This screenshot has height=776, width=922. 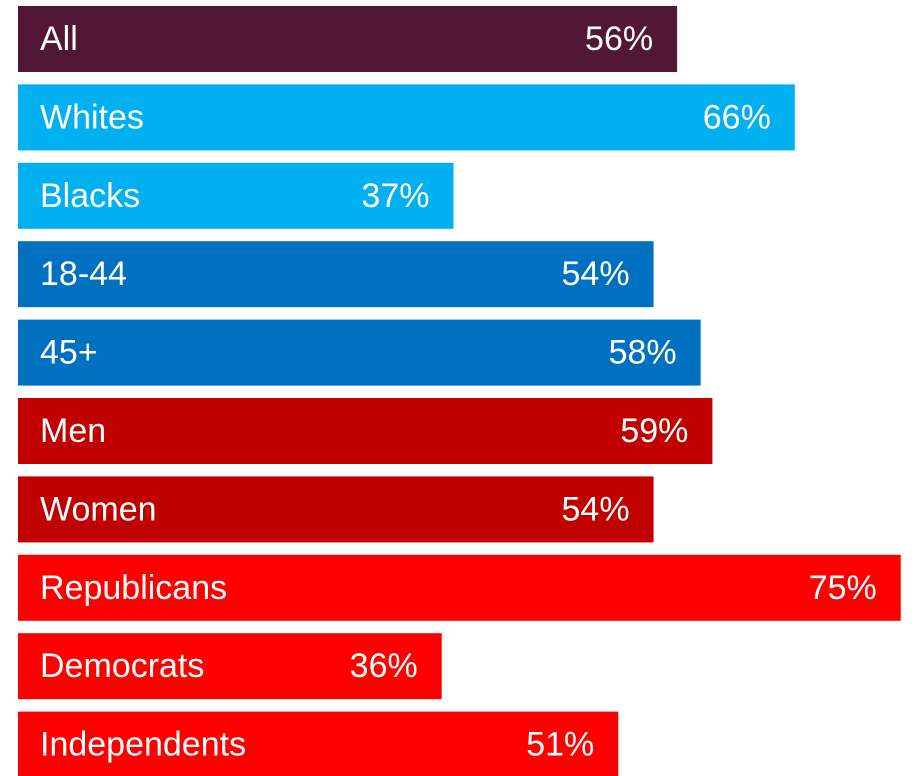 I want to click on bar-group-blacks: Blacks 37%, so click(x=236, y=195).